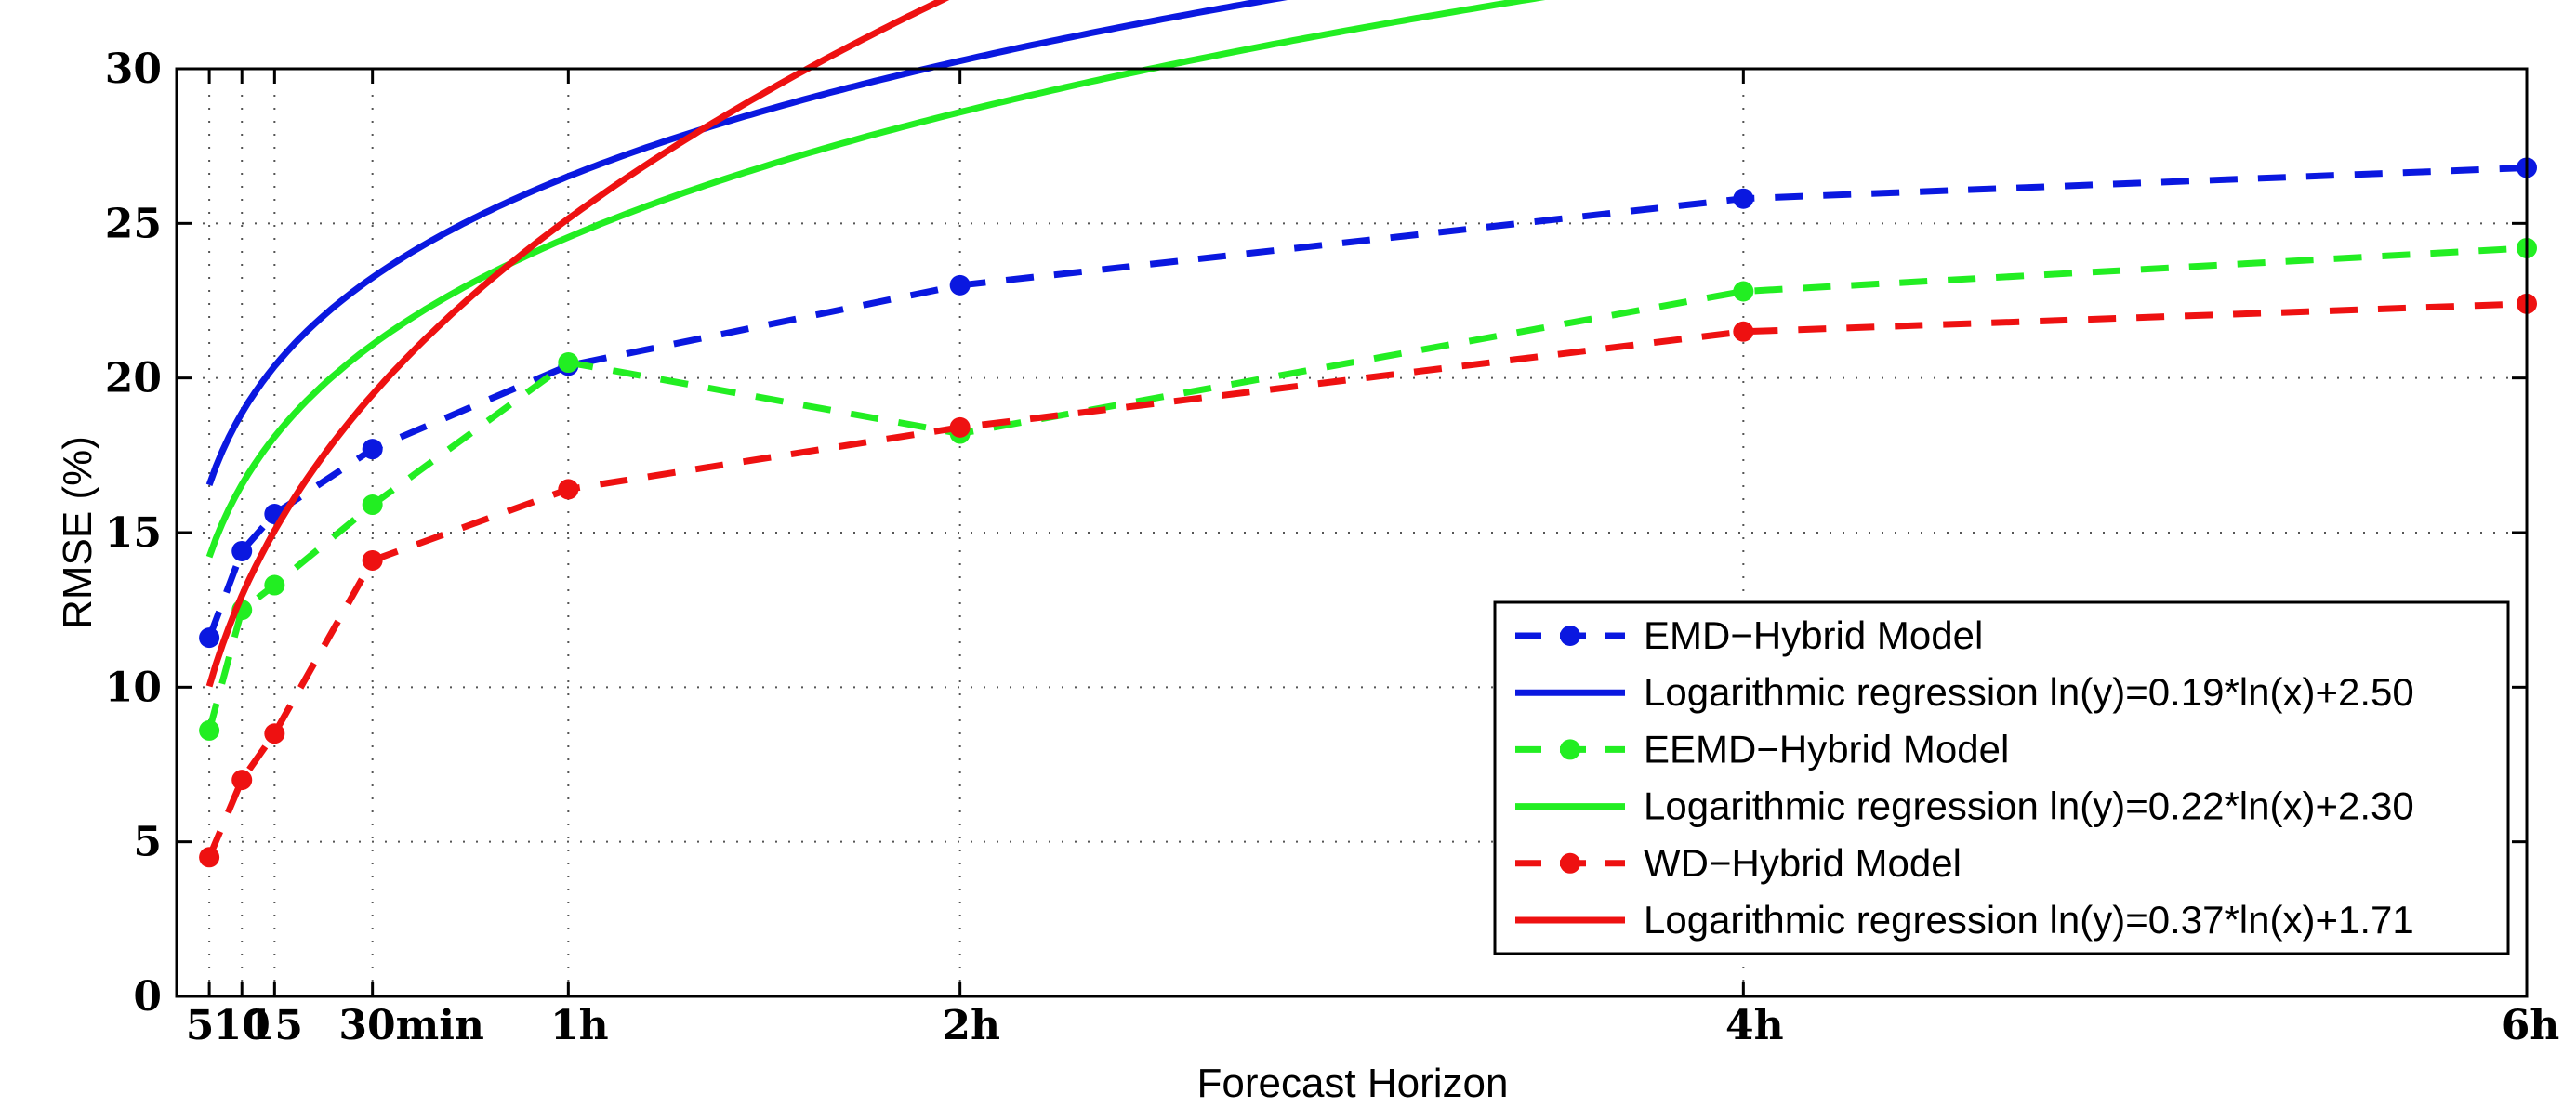 This screenshot has width=2576, height=1120. I want to click on y-tick-label: 30, so click(133, 69).